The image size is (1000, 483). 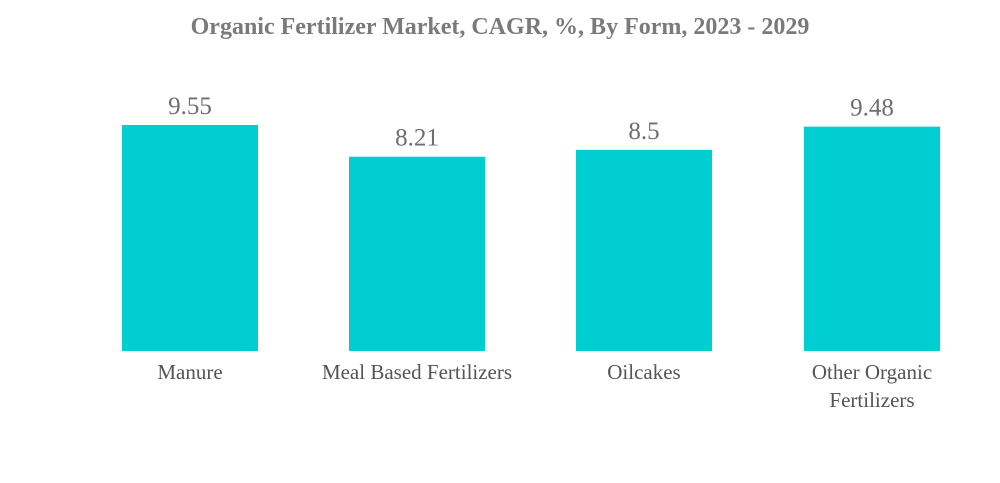 What do you see at coordinates (190, 106) in the screenshot?
I see `value-label-0: 9.55` at bounding box center [190, 106].